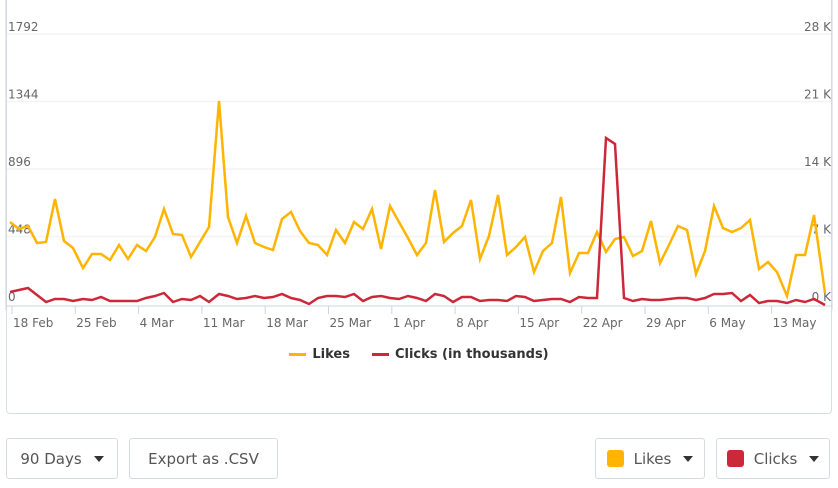  Describe the element at coordinates (23, 27) in the screenshot. I see `left-axis-tick-label: 1792` at that location.